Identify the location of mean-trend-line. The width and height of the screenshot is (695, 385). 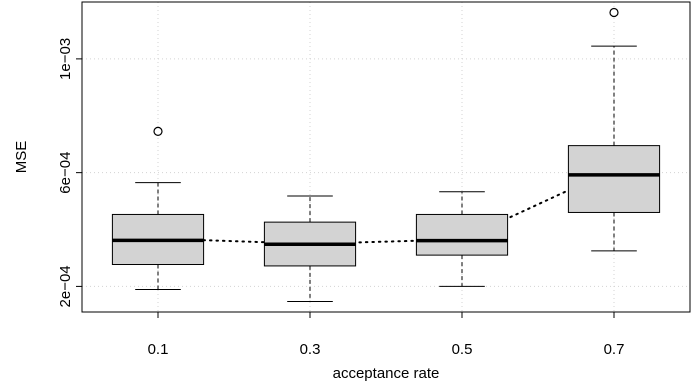
(386, 206).